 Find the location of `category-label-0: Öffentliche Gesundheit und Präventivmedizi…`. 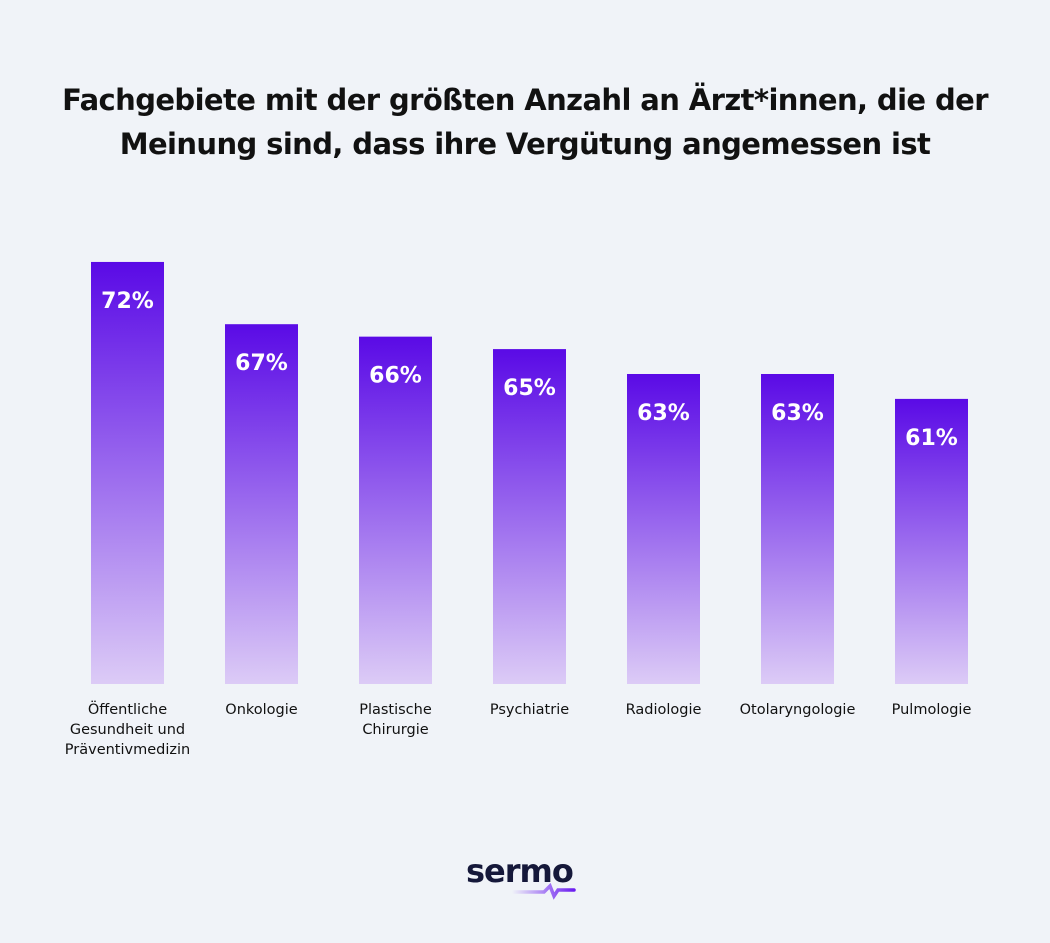

category-label-0: Öffentliche Gesundheit und Präventivmedizi… is located at coordinates (127, 730).